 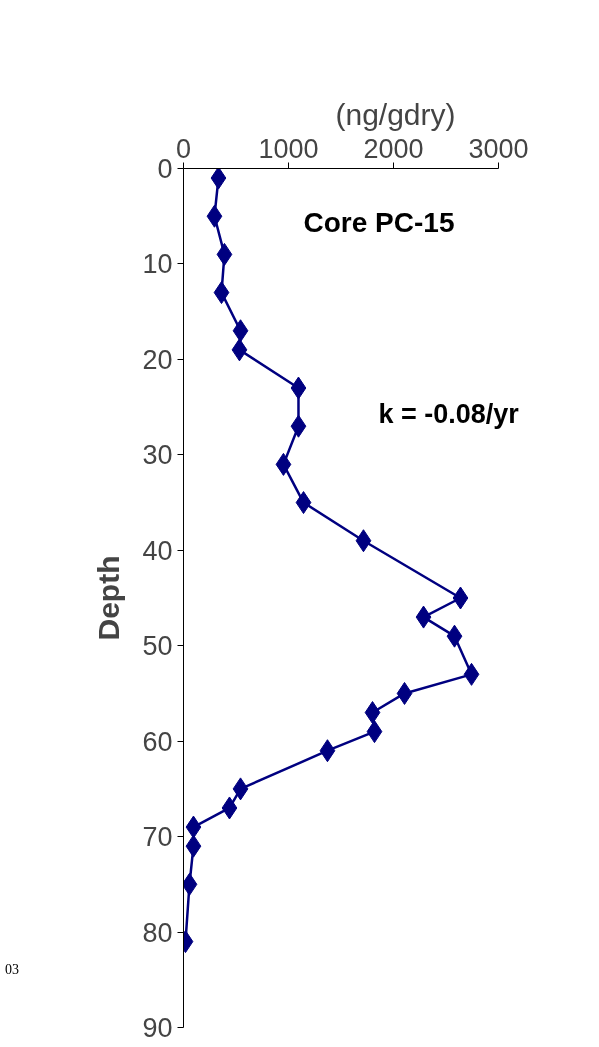 I want to click on x-tick-label: 3000, so click(x=498, y=148).